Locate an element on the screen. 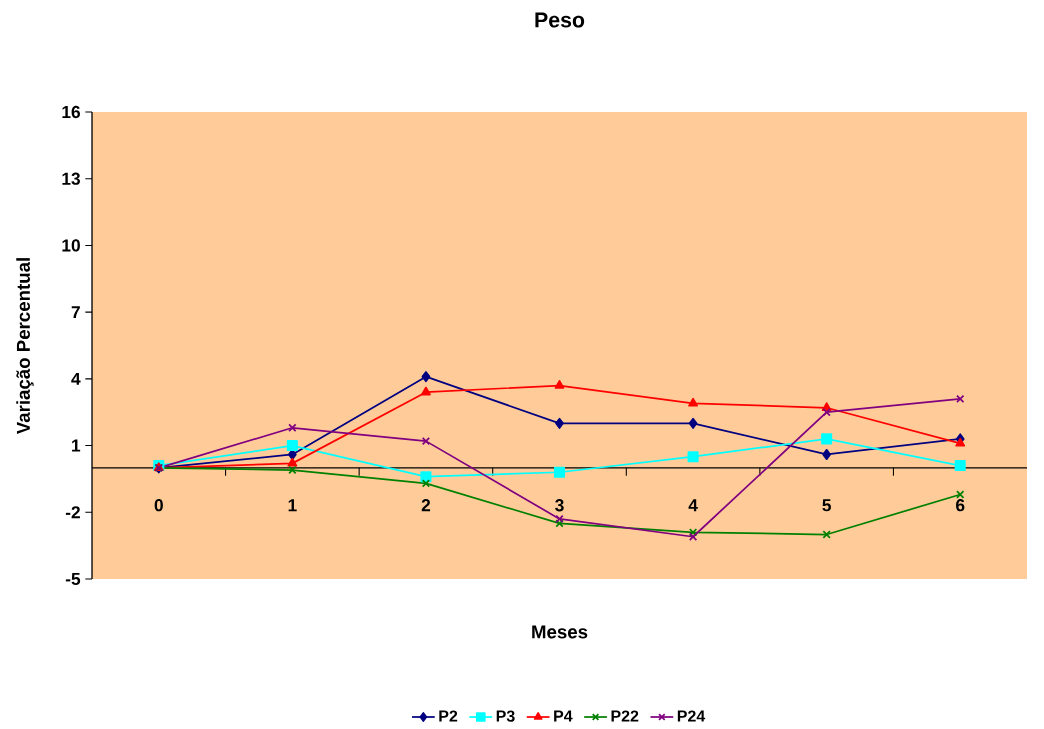  x-tick-label: 0 is located at coordinates (158, 505).